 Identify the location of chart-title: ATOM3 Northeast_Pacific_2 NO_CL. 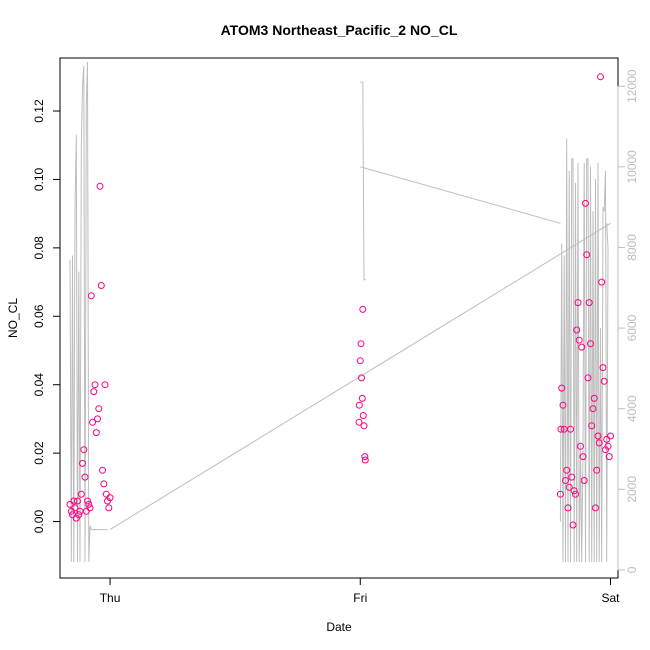
(339, 30).